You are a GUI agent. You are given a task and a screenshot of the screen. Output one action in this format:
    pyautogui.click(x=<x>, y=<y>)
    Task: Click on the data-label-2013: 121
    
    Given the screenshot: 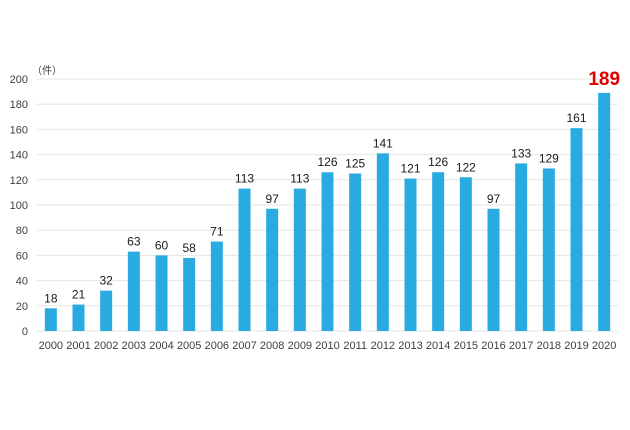 What is the action you would take?
    pyautogui.click(x=410, y=169)
    